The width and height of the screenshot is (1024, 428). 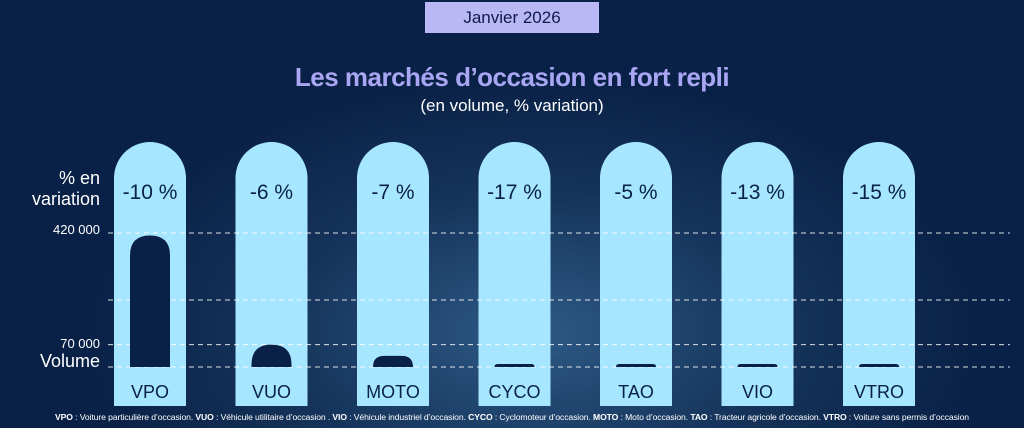 What do you see at coordinates (271, 355) in the screenshot?
I see `bar-vuo` at bounding box center [271, 355].